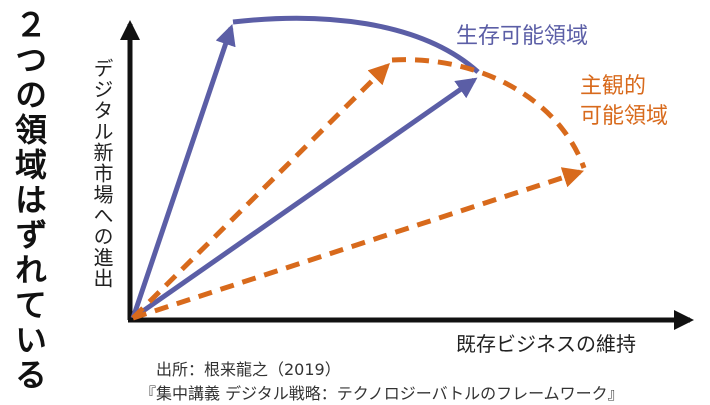 The height and width of the screenshot is (405, 710). Describe the element at coordinates (489, 113) in the screenshot. I see `subjective-region-boundary` at that location.